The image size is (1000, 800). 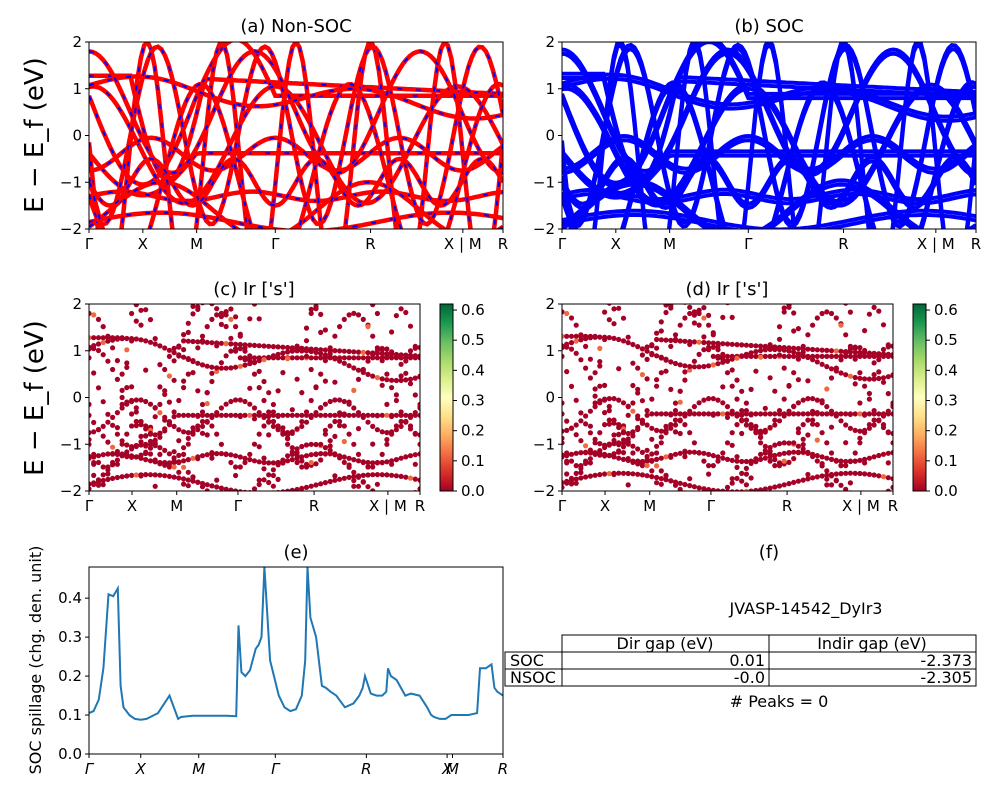 I want to click on band-ylabel-mid: E − E_f (eV), so click(x=35, y=398).